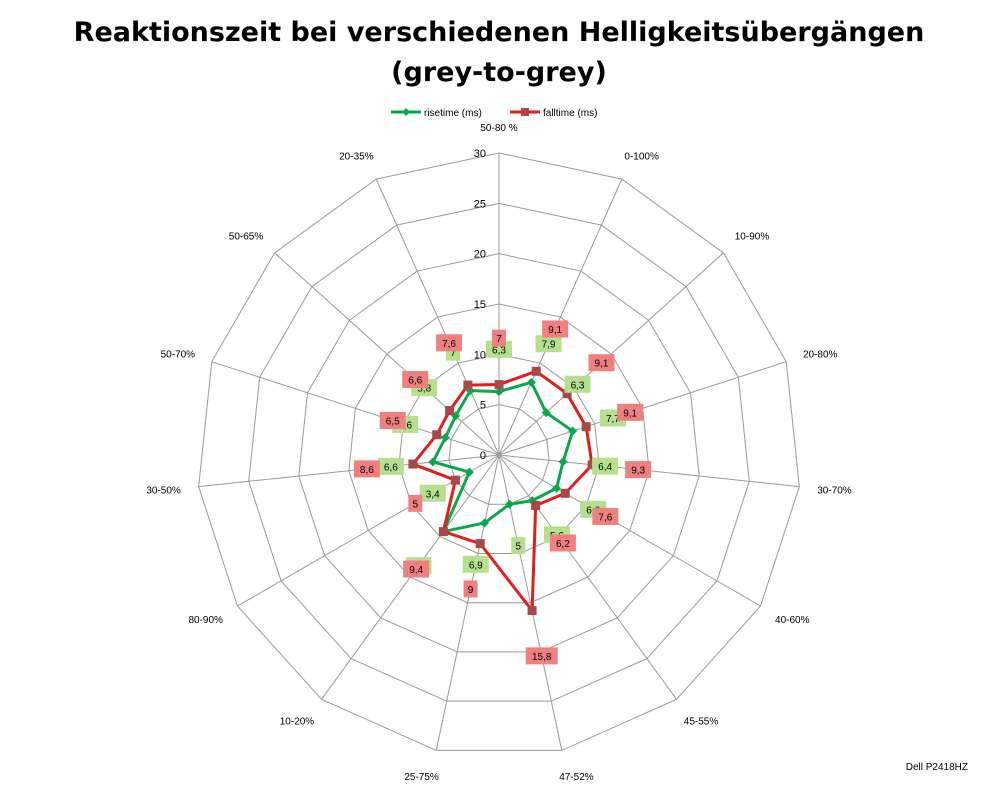 The width and height of the screenshot is (998, 786). What do you see at coordinates (471, 590) in the screenshot?
I see `data-label-1-8: 9` at bounding box center [471, 590].